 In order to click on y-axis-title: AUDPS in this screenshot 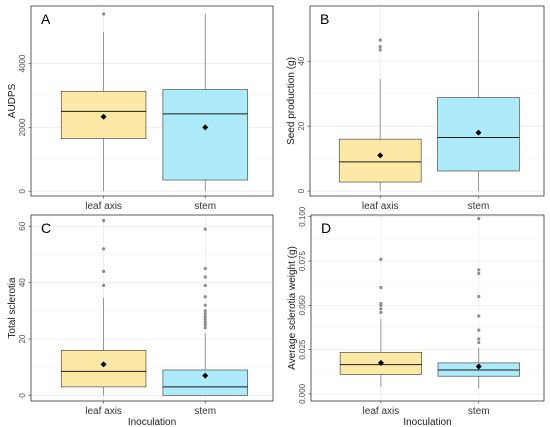, I will do `click(12, 100)`.